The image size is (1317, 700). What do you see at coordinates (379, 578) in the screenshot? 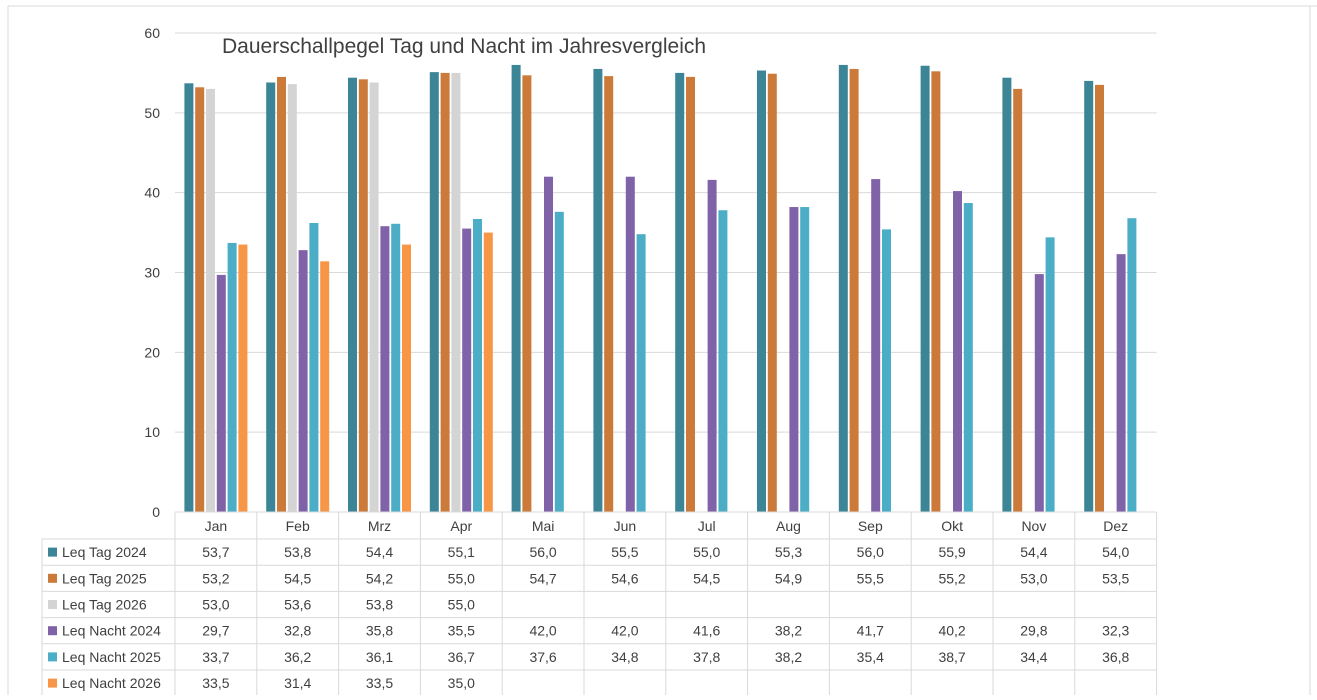
I see `data-label: 54,2` at bounding box center [379, 578].